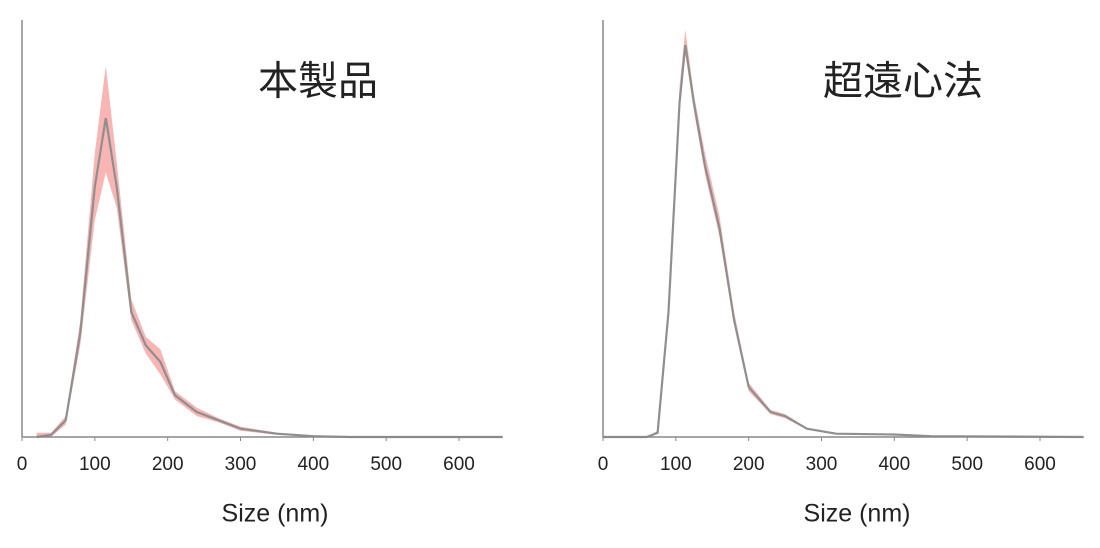 This screenshot has height=548, width=1100. What do you see at coordinates (318, 82) in the screenshot?
I see `chart-title: 本製品` at bounding box center [318, 82].